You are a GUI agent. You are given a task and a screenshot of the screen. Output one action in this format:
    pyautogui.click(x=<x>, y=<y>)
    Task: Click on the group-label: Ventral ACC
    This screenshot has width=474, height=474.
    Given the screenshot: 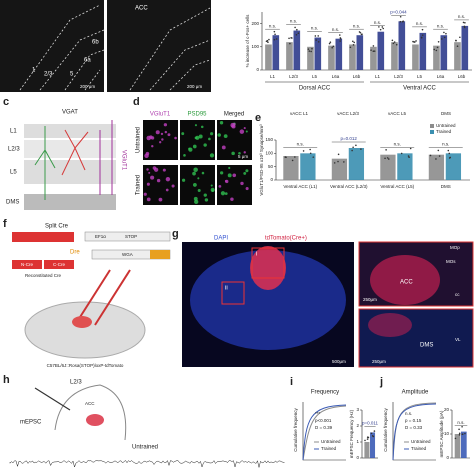 What is the action you would take?
    pyautogui.click(x=419, y=89)
    